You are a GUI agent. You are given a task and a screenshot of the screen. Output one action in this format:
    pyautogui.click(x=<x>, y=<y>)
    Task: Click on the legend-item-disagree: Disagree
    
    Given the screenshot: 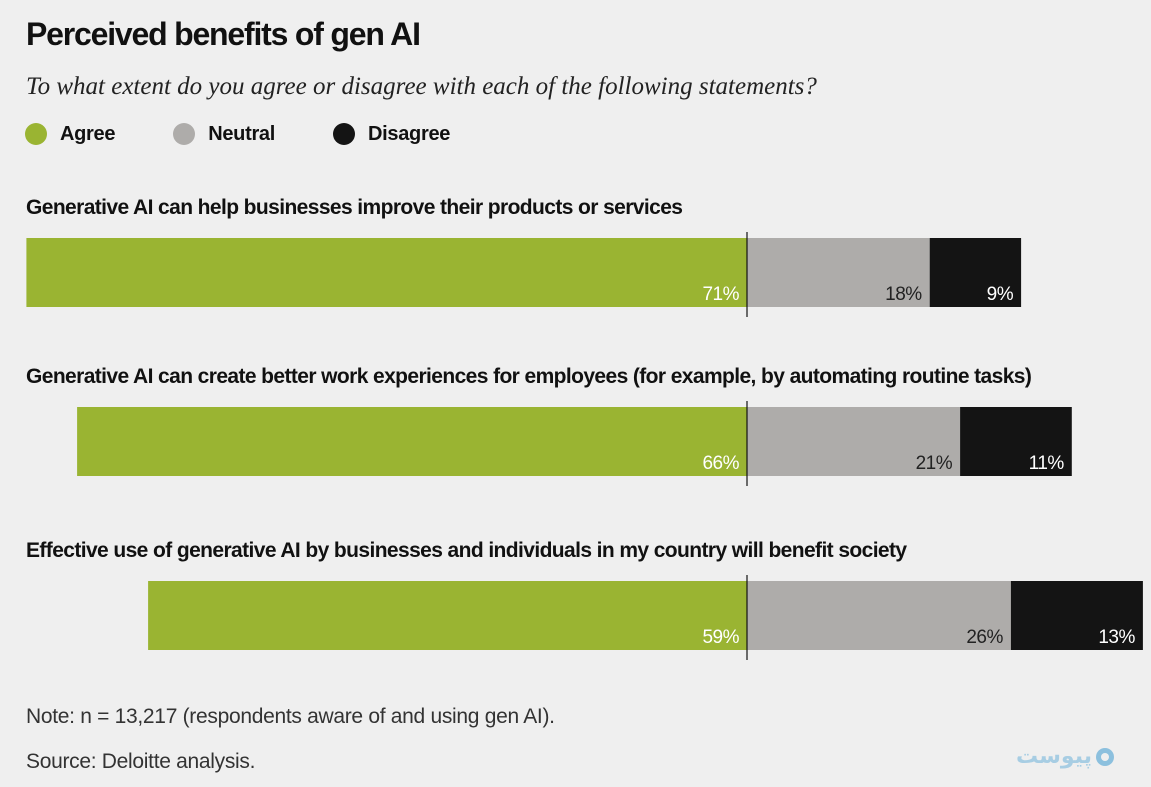 What is the action you would take?
    pyautogui.click(x=391, y=134)
    